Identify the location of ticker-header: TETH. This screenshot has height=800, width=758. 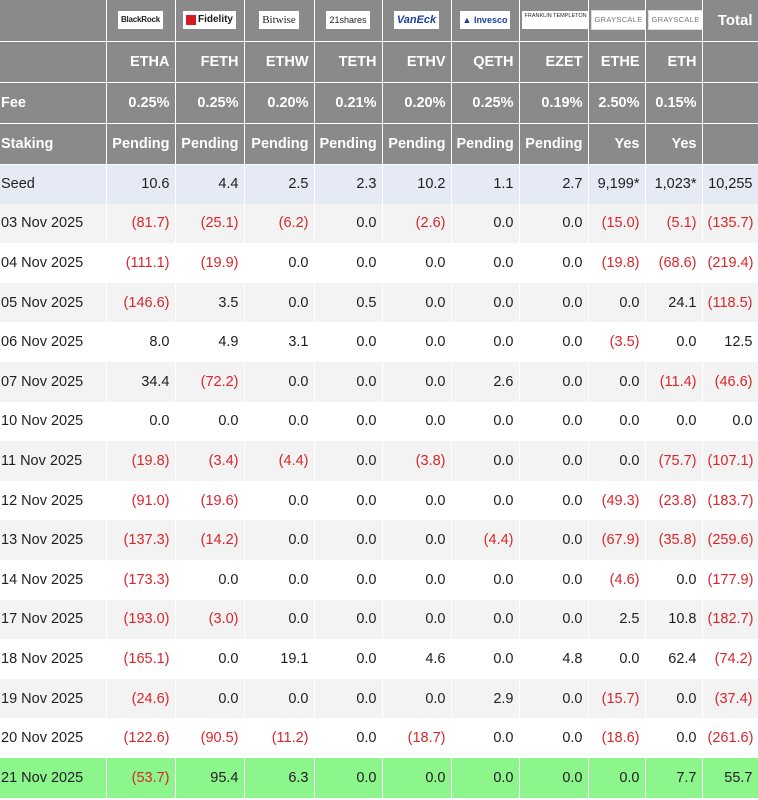
(348, 62).